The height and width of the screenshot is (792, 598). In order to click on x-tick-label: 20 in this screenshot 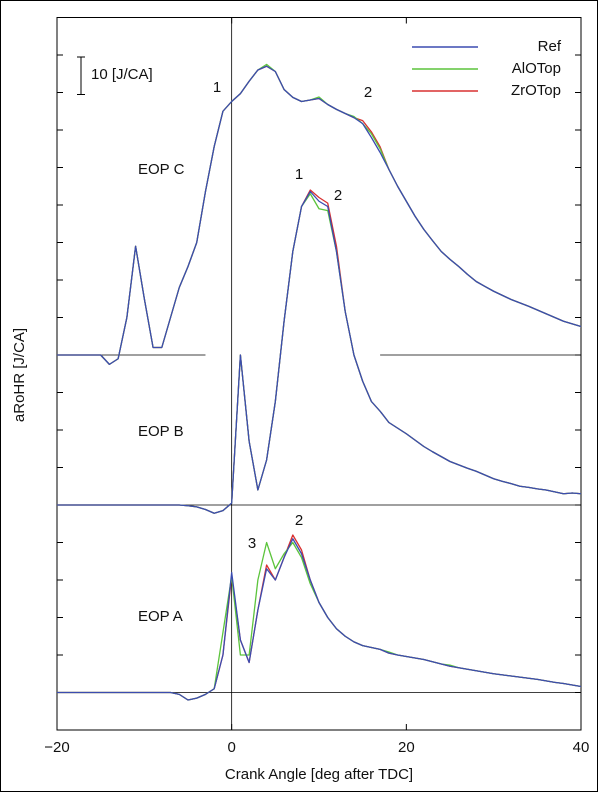, I will do `click(406, 747)`.